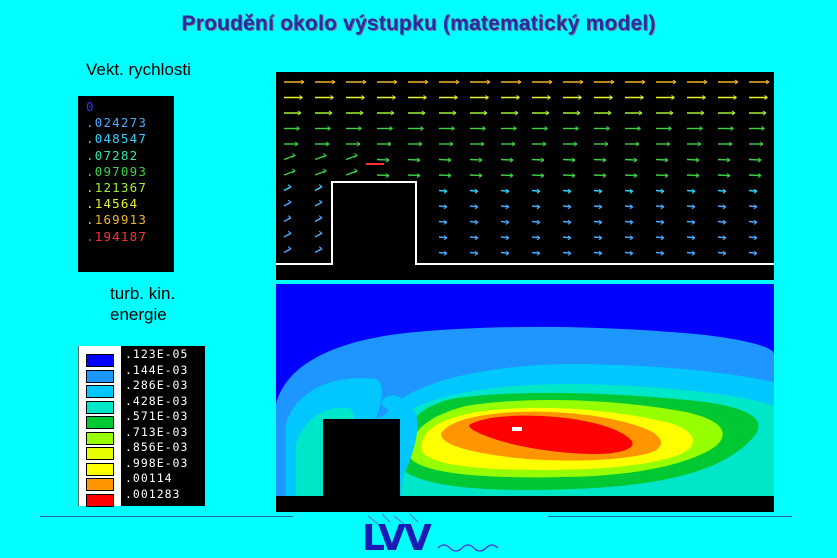  Describe the element at coordinates (117, 171) in the screenshot. I see `velocity-legend-entry: .097093` at that location.